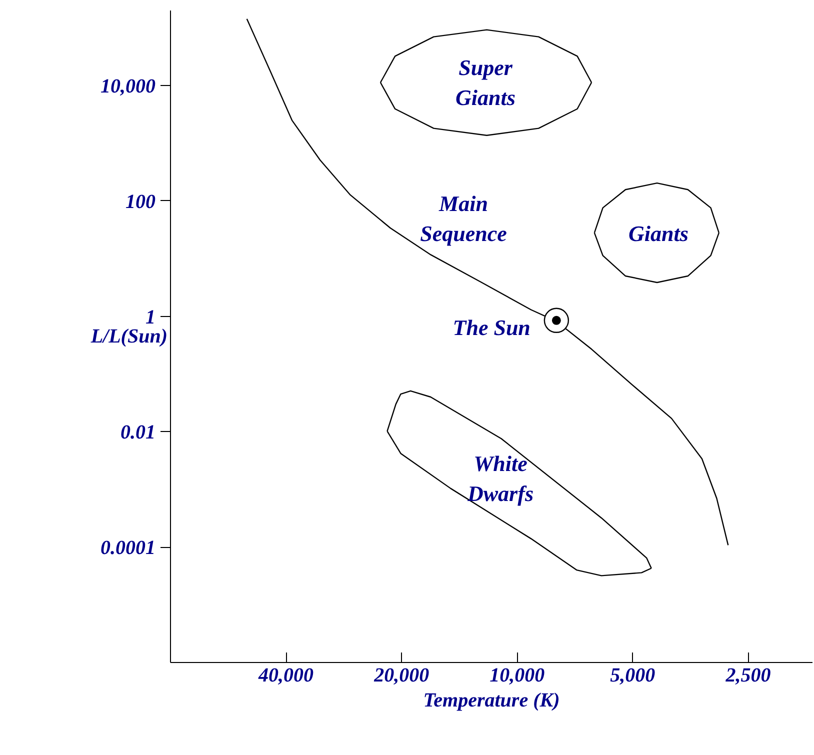 The width and height of the screenshot is (814, 755). Describe the element at coordinates (141, 201) in the screenshot. I see `y-tick-label: 100` at that location.